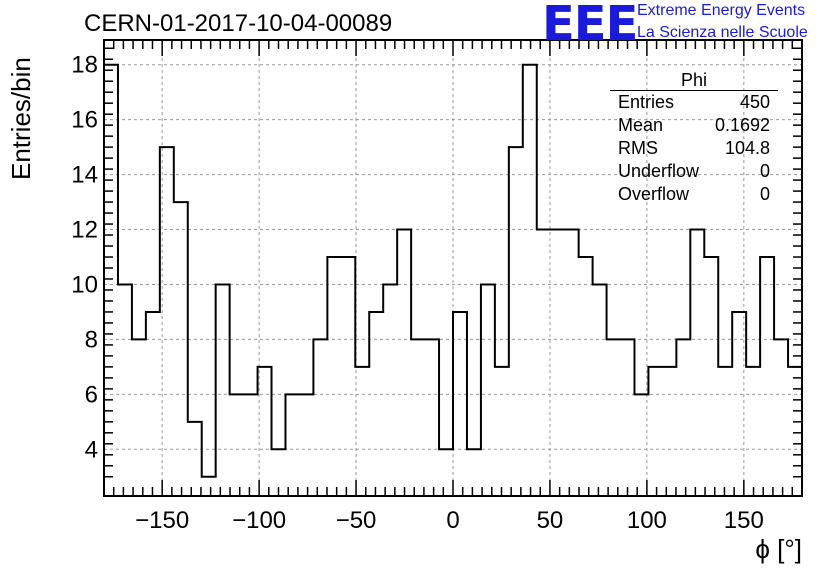  What do you see at coordinates (91, 449) in the screenshot?
I see `y-tick-label: 4` at bounding box center [91, 449].